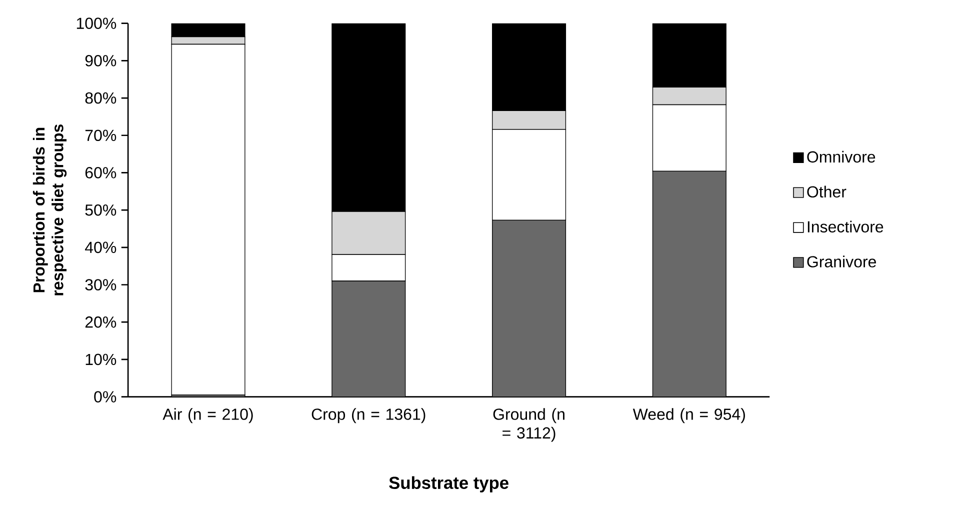 This screenshot has height=506, width=955. Describe the element at coordinates (100, 98) in the screenshot. I see `y-tick-label: 80%` at that location.